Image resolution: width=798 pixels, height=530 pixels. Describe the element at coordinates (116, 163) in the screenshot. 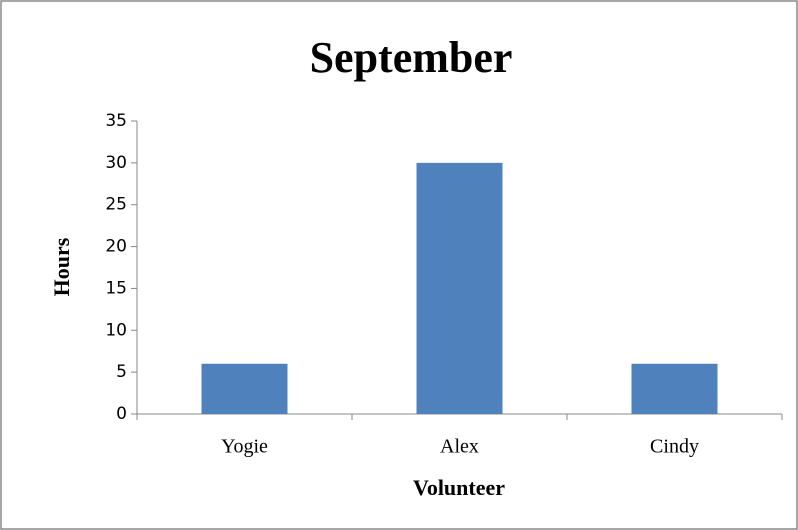

I see `y-tick-label: 30` at that location.